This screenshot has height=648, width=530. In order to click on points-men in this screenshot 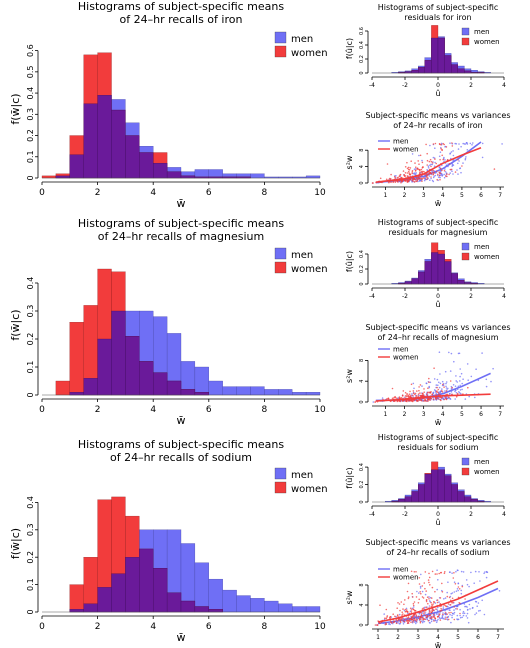, I will do `click(438, 597)`.